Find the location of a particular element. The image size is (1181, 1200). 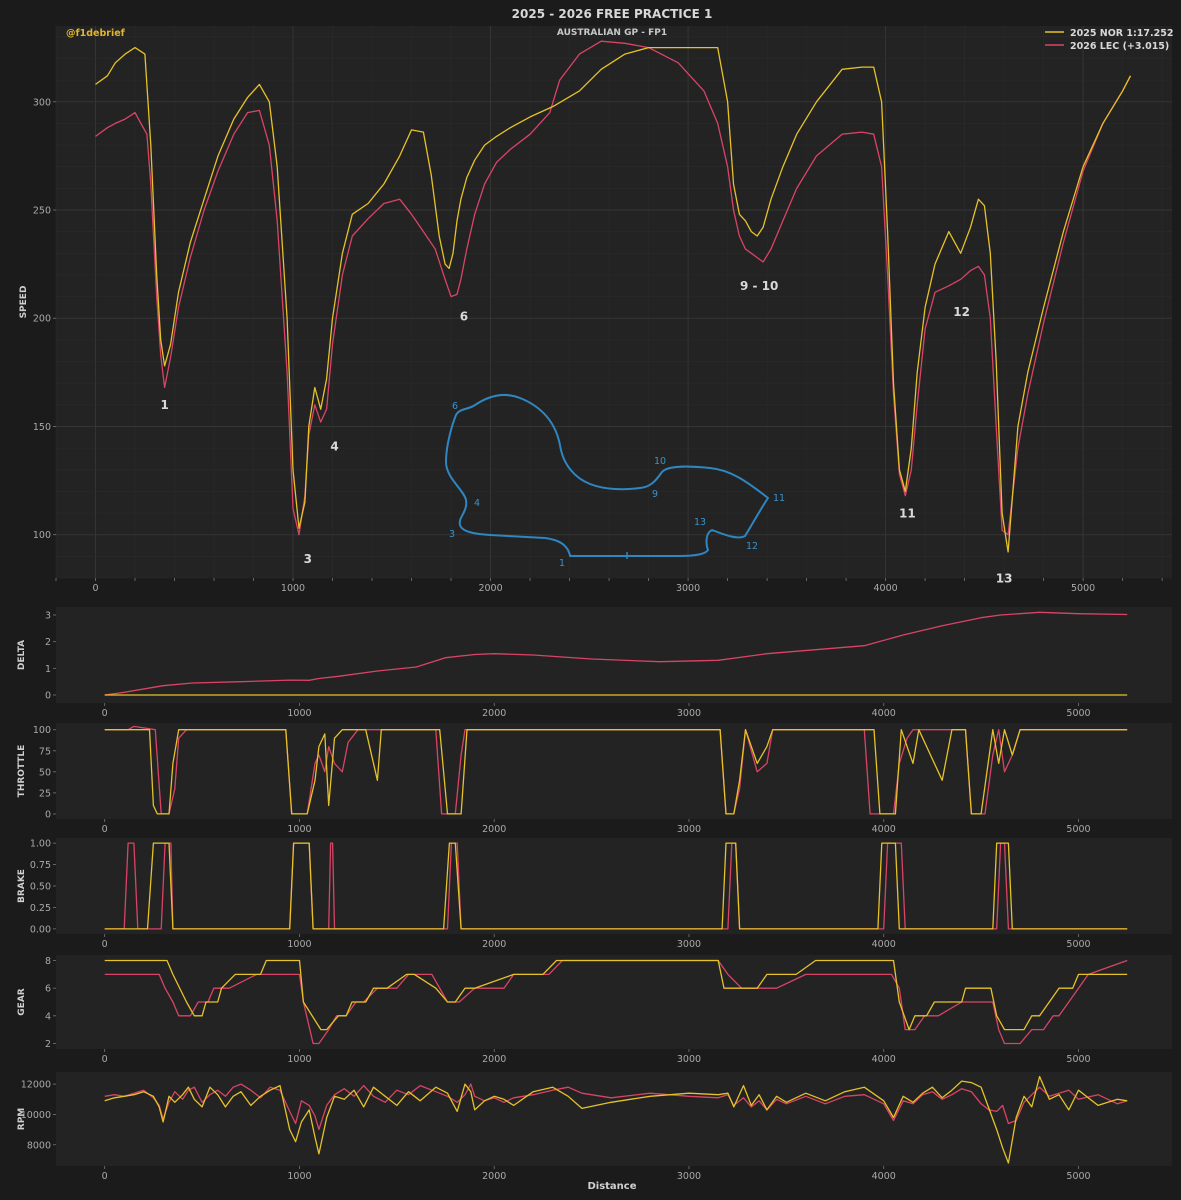

gear-y-tick-label: 4 is located at coordinates (48, 1016).